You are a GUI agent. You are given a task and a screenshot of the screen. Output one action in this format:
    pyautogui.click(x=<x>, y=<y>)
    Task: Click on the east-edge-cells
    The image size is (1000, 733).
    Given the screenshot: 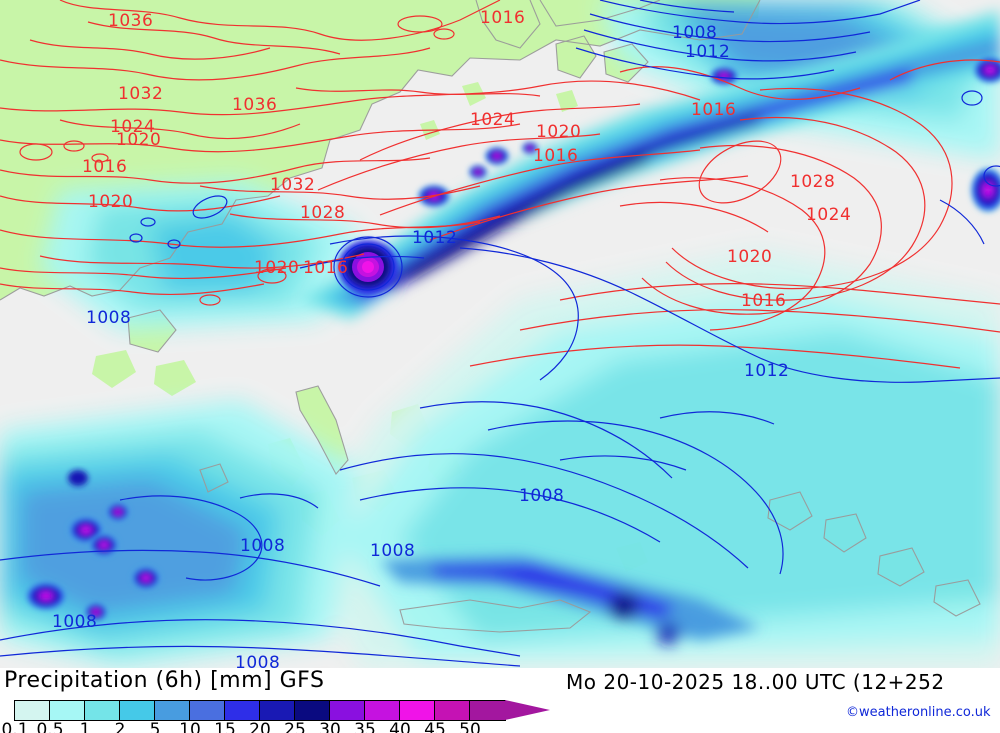 What is the action you would take?
    pyautogui.click(x=985, y=134)
    